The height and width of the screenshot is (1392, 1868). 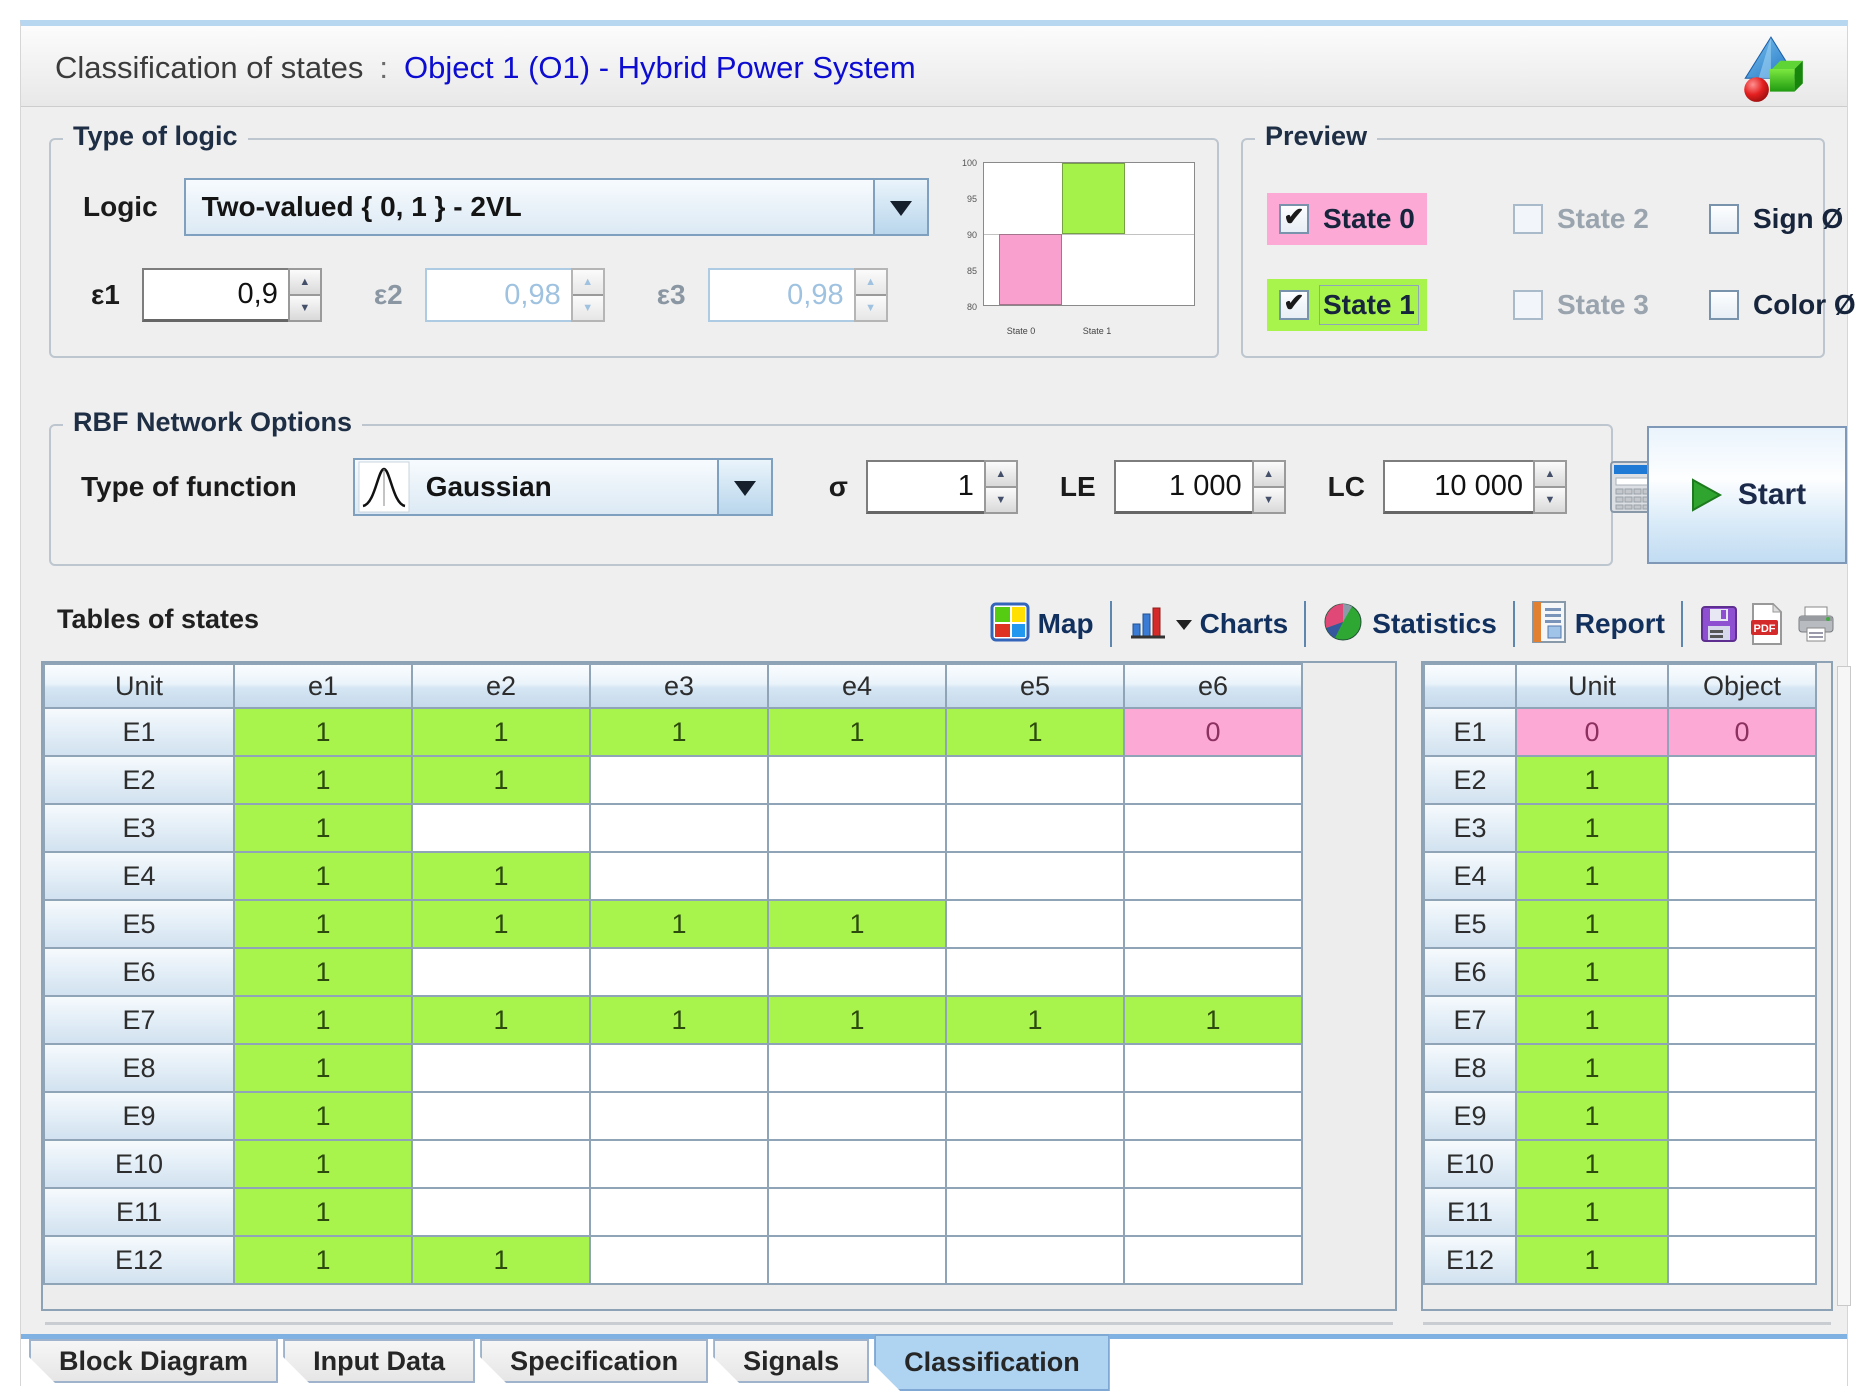 What do you see at coordinates (1409, 624) in the screenshot?
I see `statistics-button: Statistics` at bounding box center [1409, 624].